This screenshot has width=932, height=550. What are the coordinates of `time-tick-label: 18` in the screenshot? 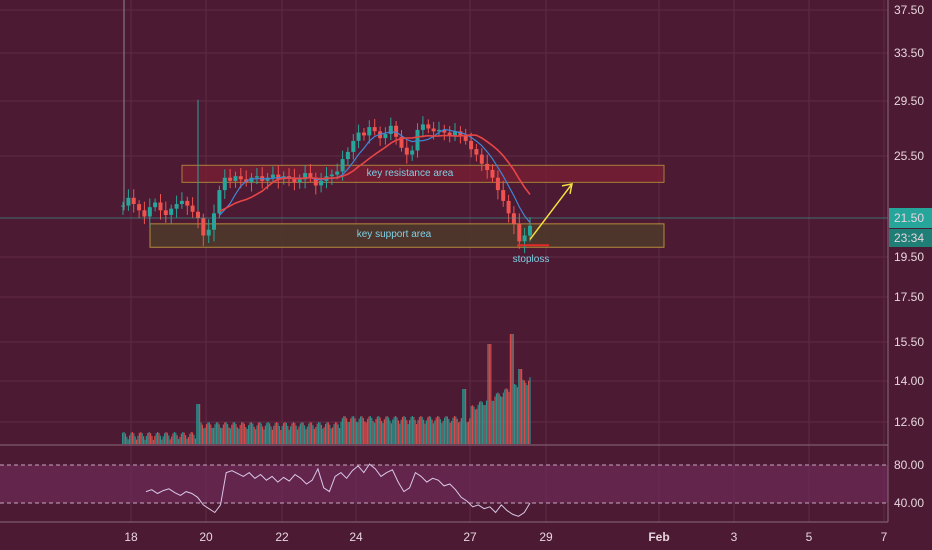 It's located at (131, 537).